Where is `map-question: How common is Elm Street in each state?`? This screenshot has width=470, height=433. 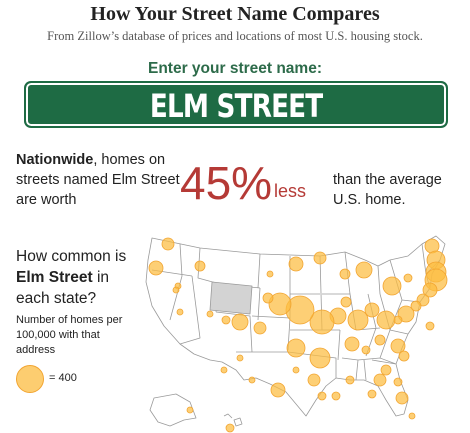
map-question: How common is Elm Street in each state? is located at coordinates (76, 277).